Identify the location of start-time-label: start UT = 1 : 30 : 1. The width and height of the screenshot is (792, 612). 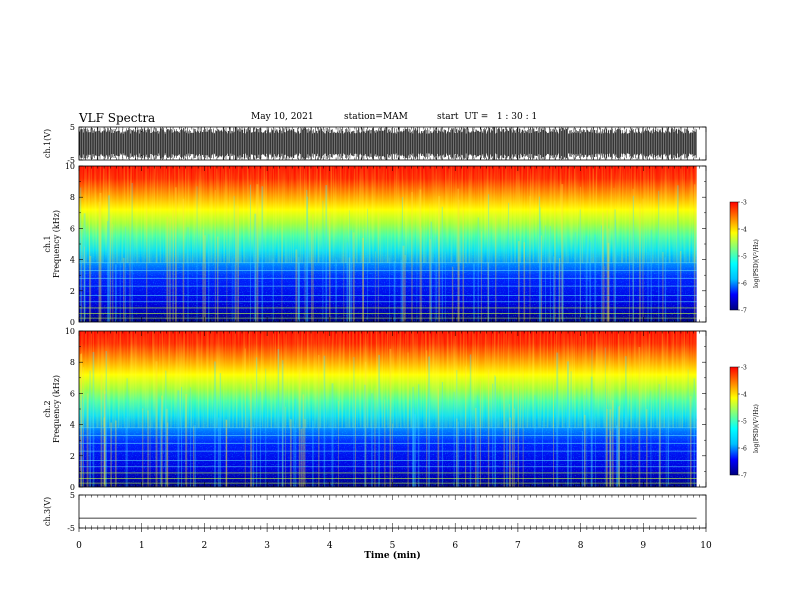
(487, 117).